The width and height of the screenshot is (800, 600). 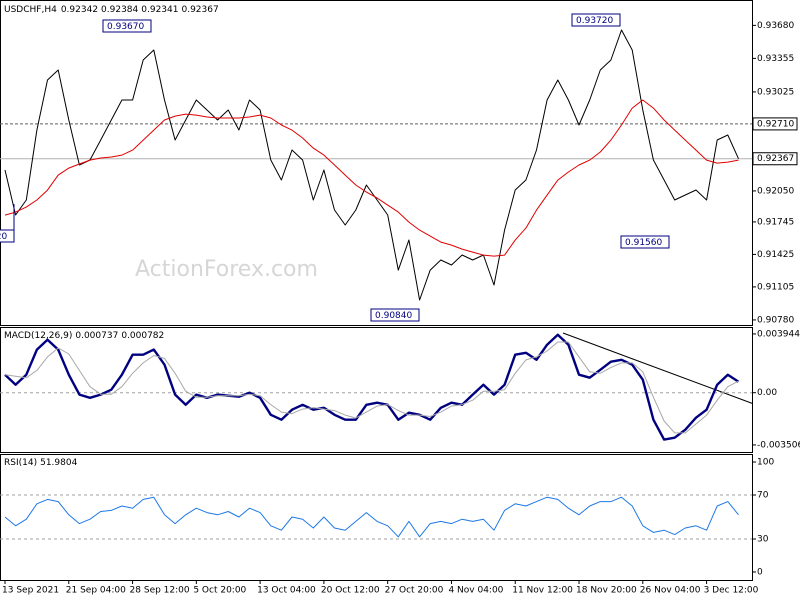 What do you see at coordinates (775, 26) in the screenshot?
I see `y-tick-label: 0.93680` at bounding box center [775, 26].